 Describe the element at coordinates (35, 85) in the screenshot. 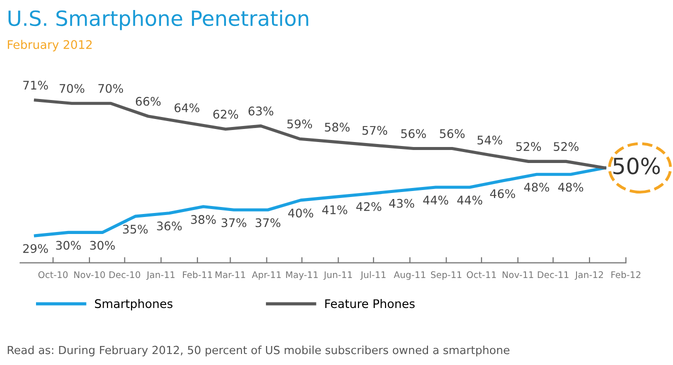

I see `data-label: 71%` at that location.